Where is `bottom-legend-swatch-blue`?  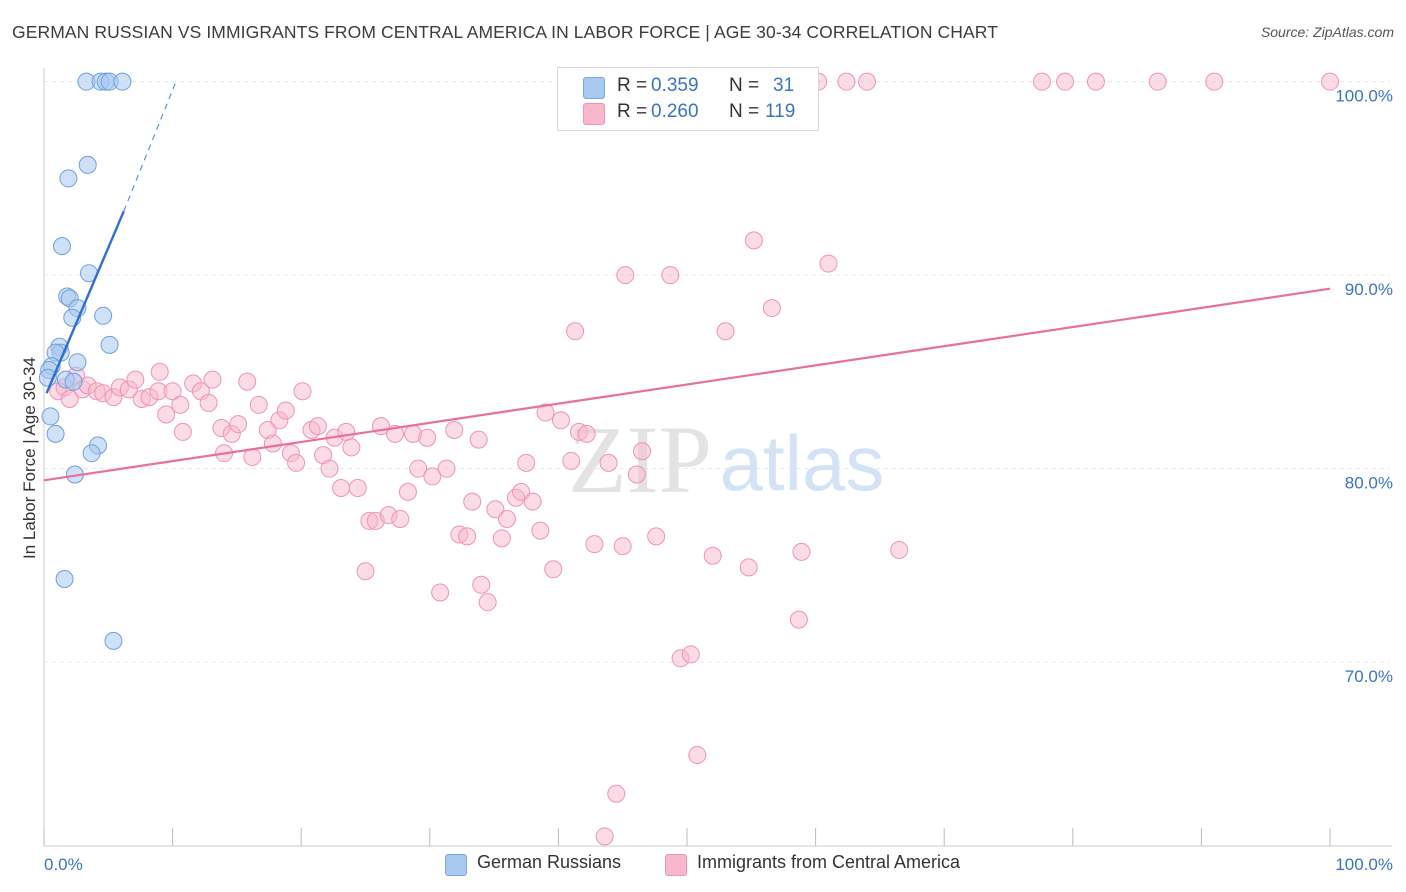
bottom-legend-swatch-blue is located at coordinates (456, 865).